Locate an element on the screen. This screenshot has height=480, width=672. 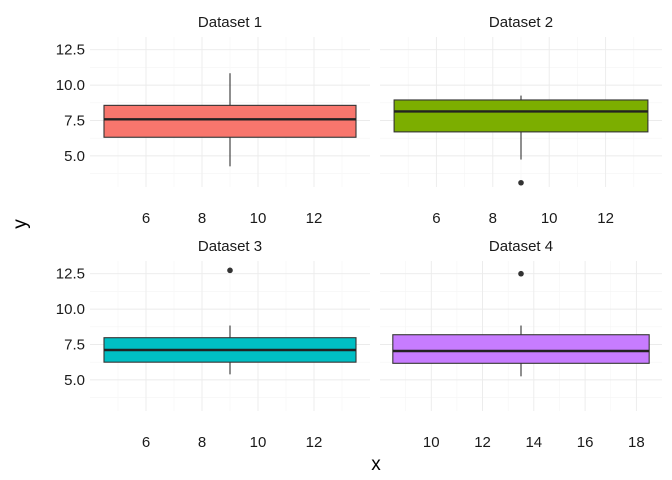
facet-title: Dataset 1 is located at coordinates (230, 22).